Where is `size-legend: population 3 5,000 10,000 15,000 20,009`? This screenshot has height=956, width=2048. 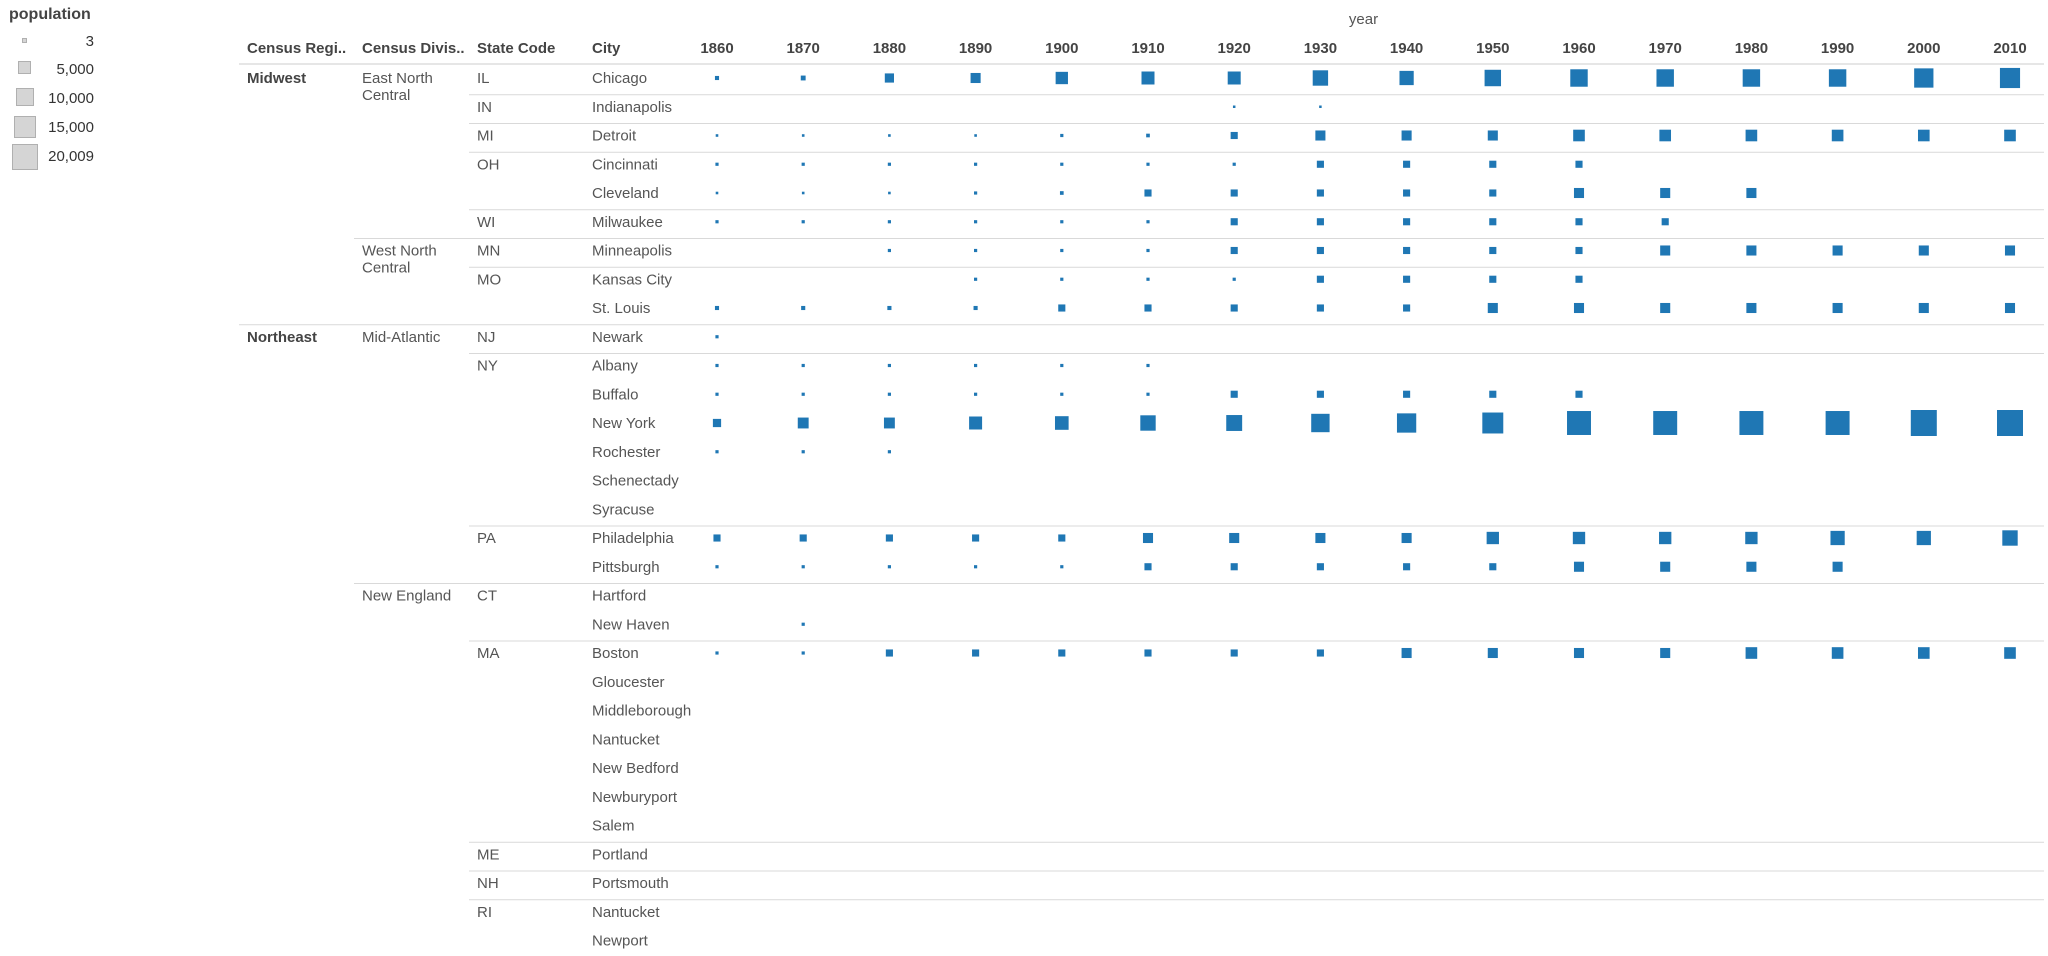 size-legend: population 3 5,000 10,000 15,000 20,009 is located at coordinates (55, 90).